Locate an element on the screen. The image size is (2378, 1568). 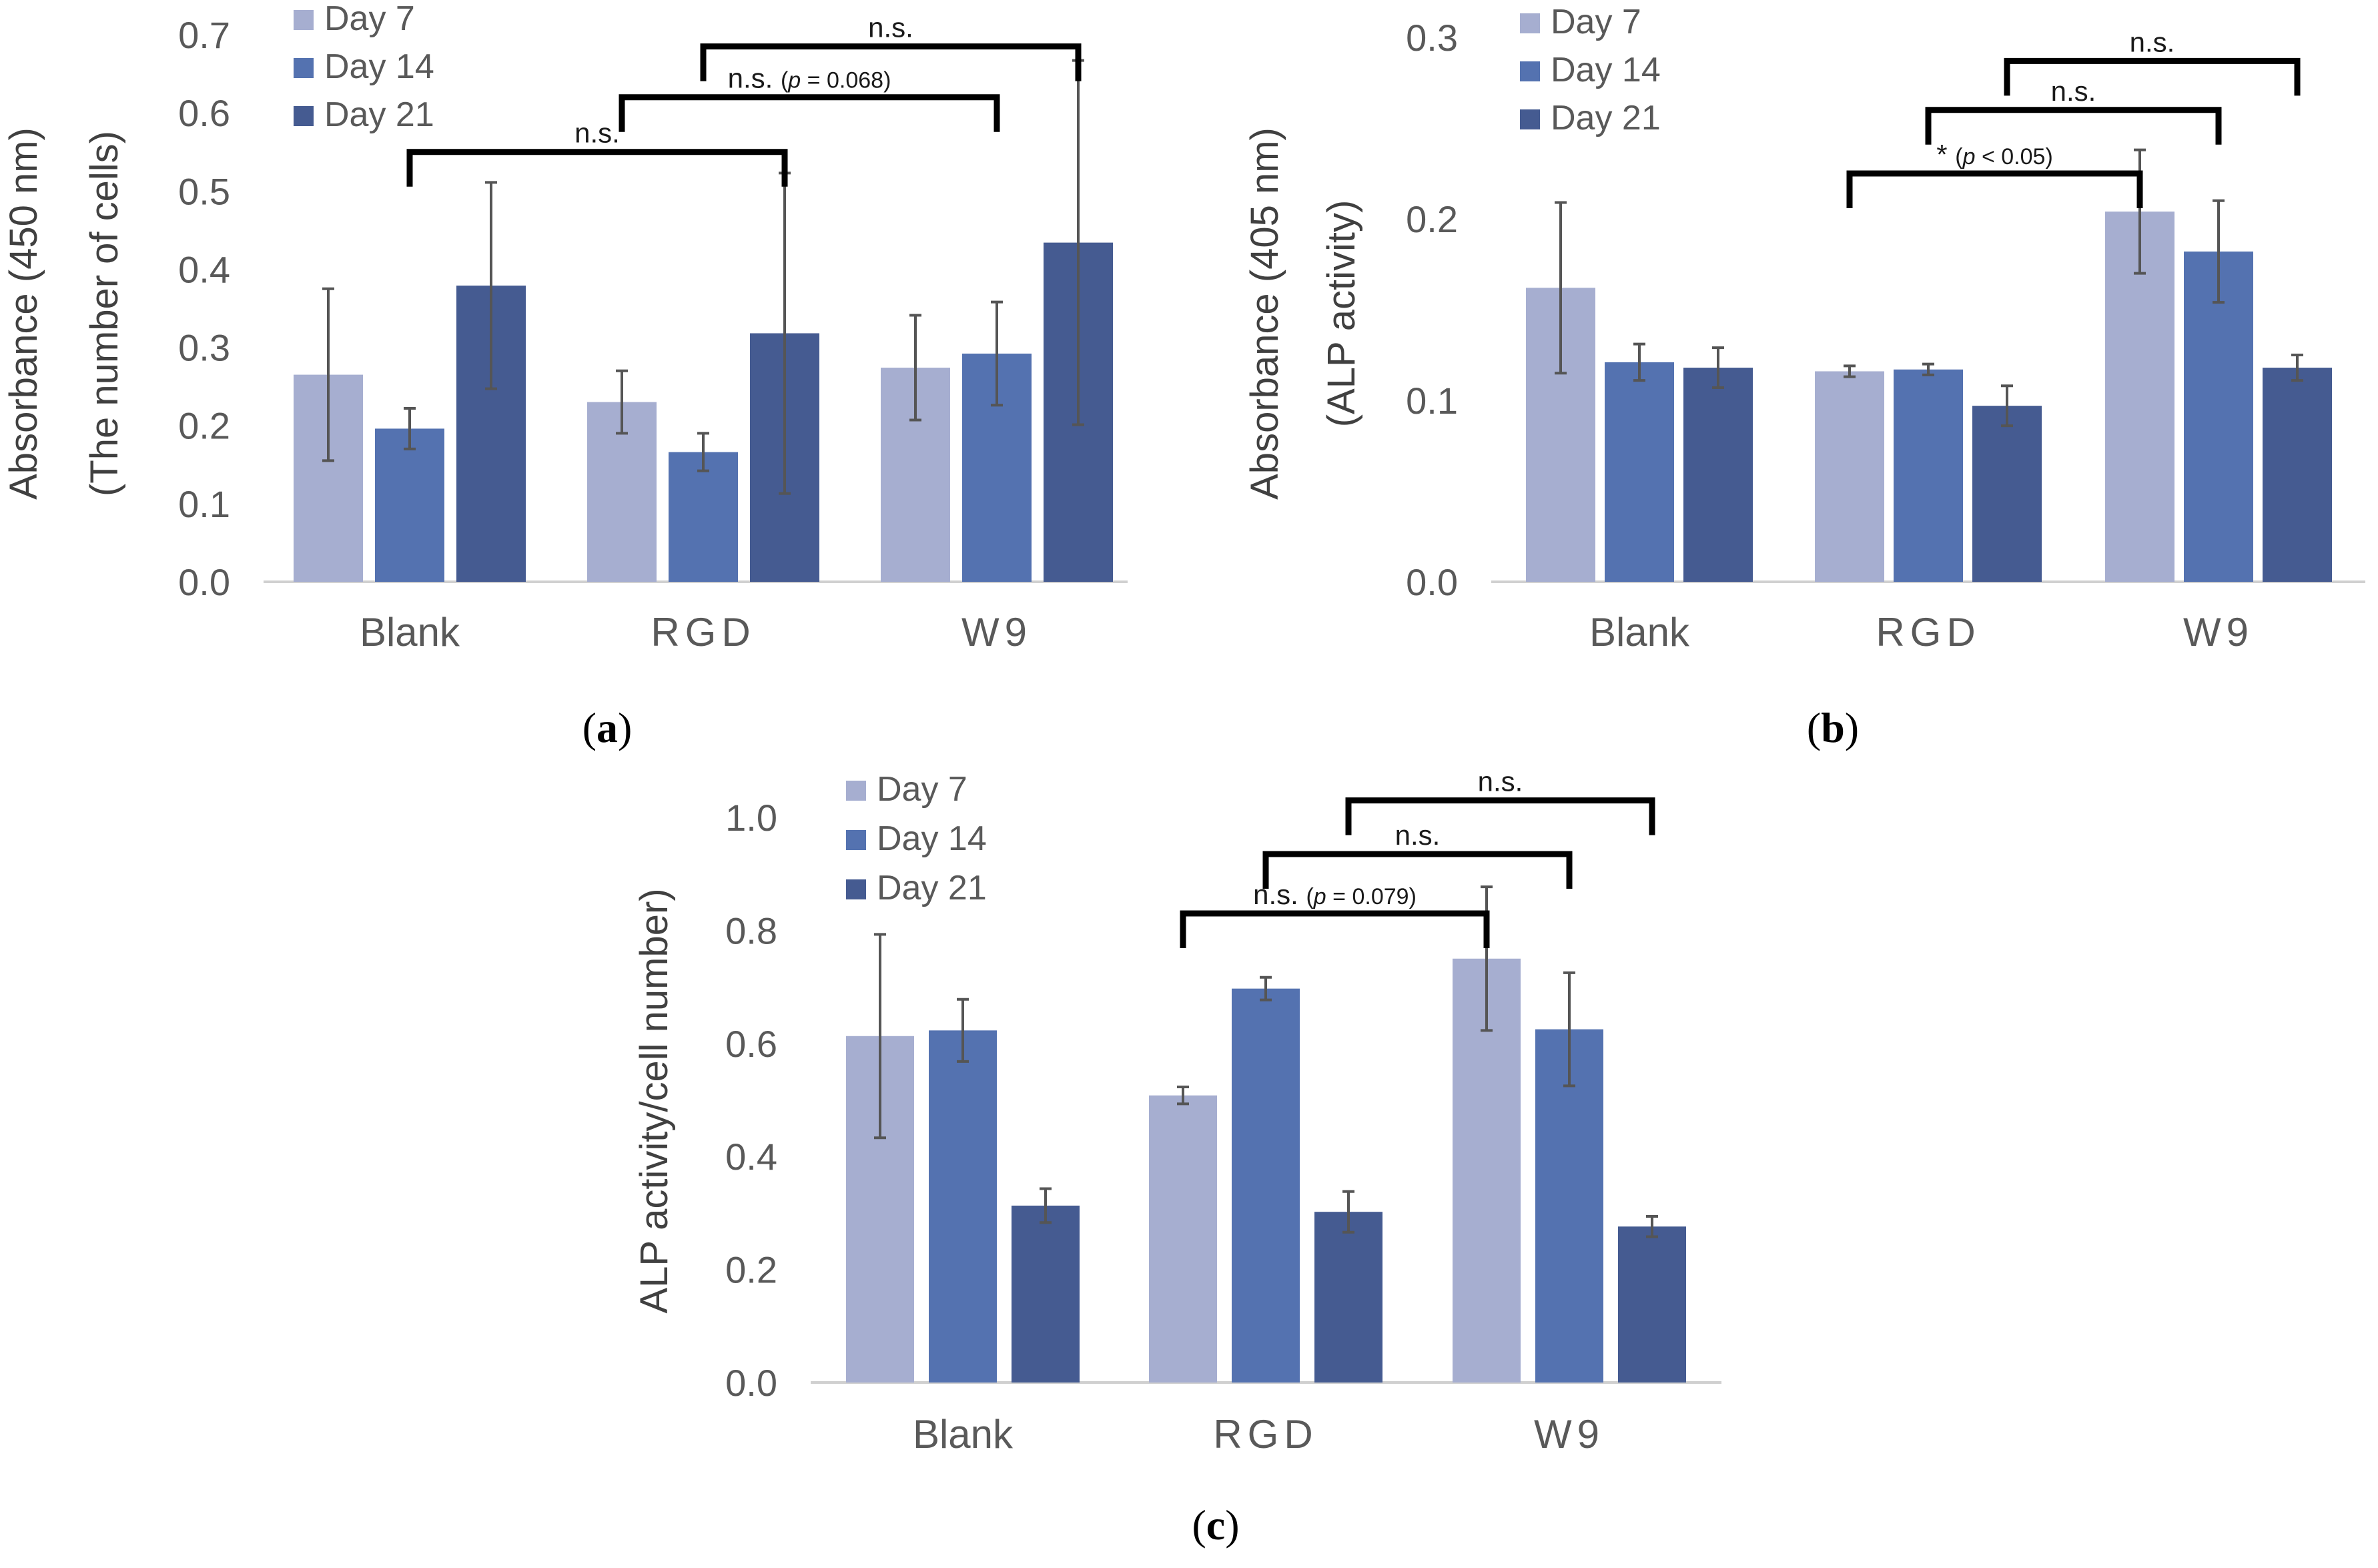
significance-label: * (p < 0.05) is located at coordinates (1994, 154).